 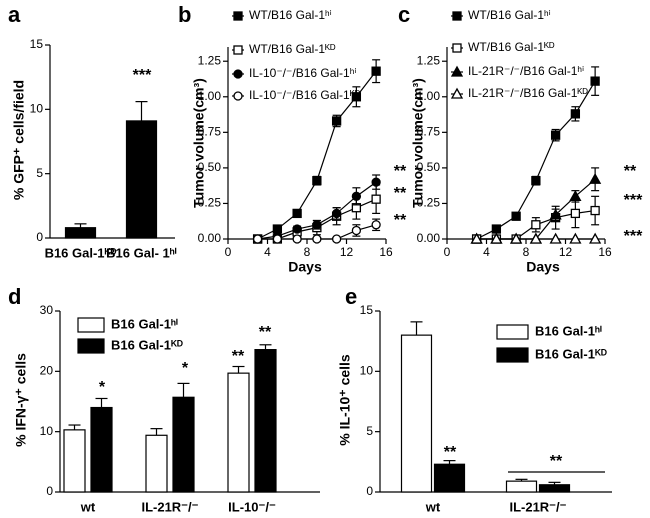 What do you see at coordinates (47, 371) in the screenshot?
I see `y-tick-label: 20` at bounding box center [47, 371].